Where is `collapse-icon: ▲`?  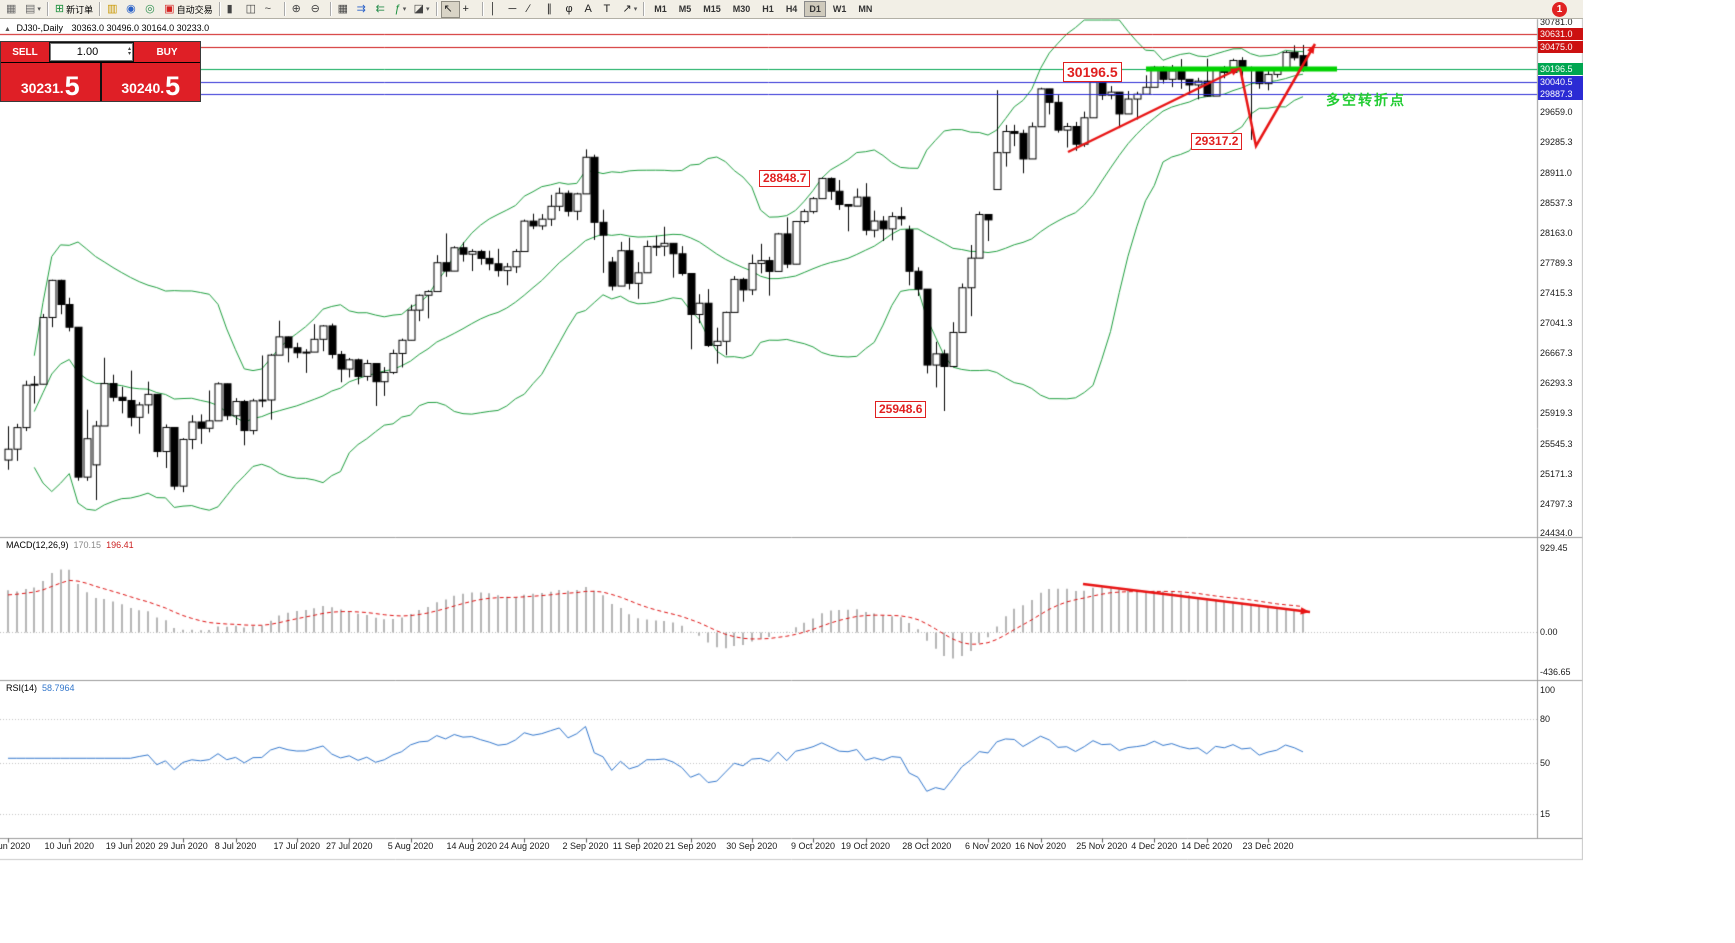 collapse-icon: ▲ is located at coordinates (7, 29).